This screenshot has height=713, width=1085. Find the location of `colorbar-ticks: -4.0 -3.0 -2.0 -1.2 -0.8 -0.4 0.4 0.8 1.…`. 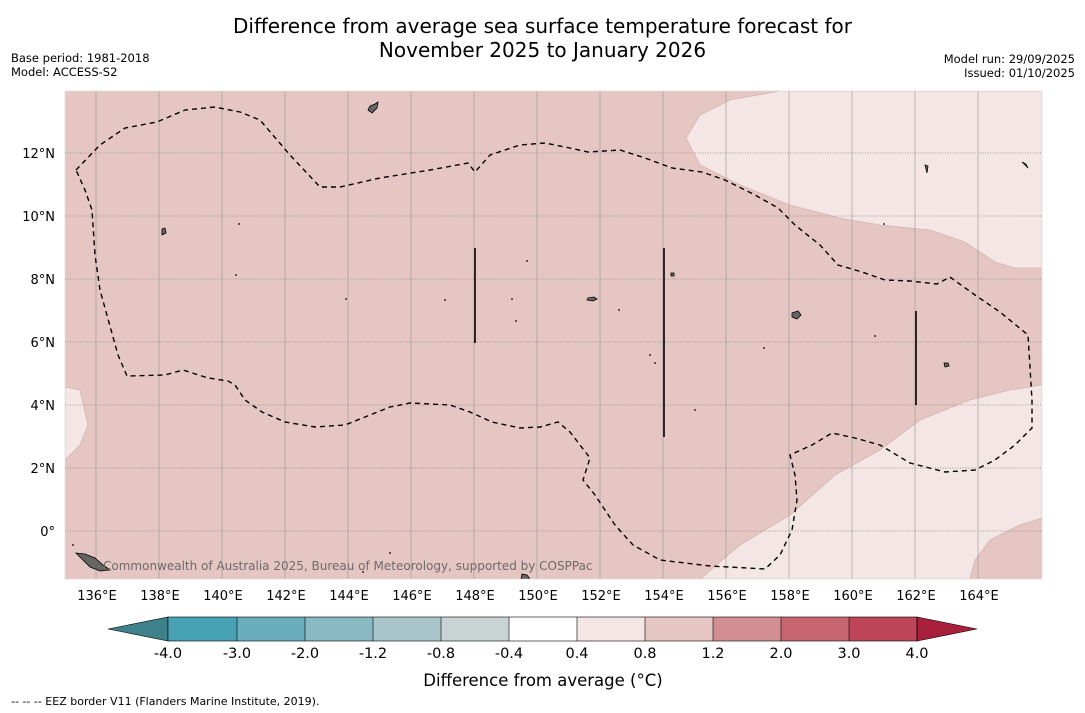

colorbar-ticks: -4.0 -3.0 -2.0 -1.2 -0.8 -0.4 0.4 0.8 1.… is located at coordinates (541, 654).